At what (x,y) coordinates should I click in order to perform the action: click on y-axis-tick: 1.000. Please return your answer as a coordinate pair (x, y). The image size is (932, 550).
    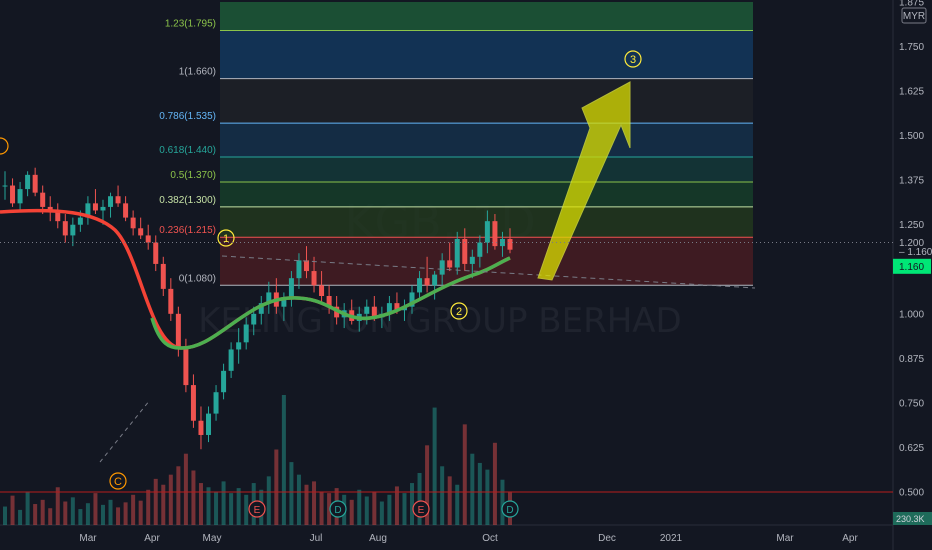
    Looking at the image, I should click on (911, 314).